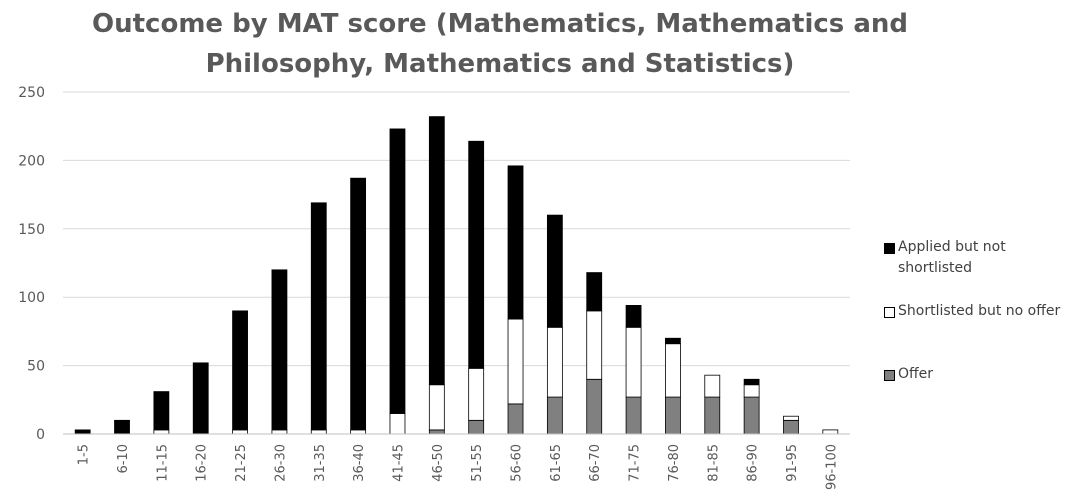  I want to click on legend-swatch-shortlisted, so click(889, 312).